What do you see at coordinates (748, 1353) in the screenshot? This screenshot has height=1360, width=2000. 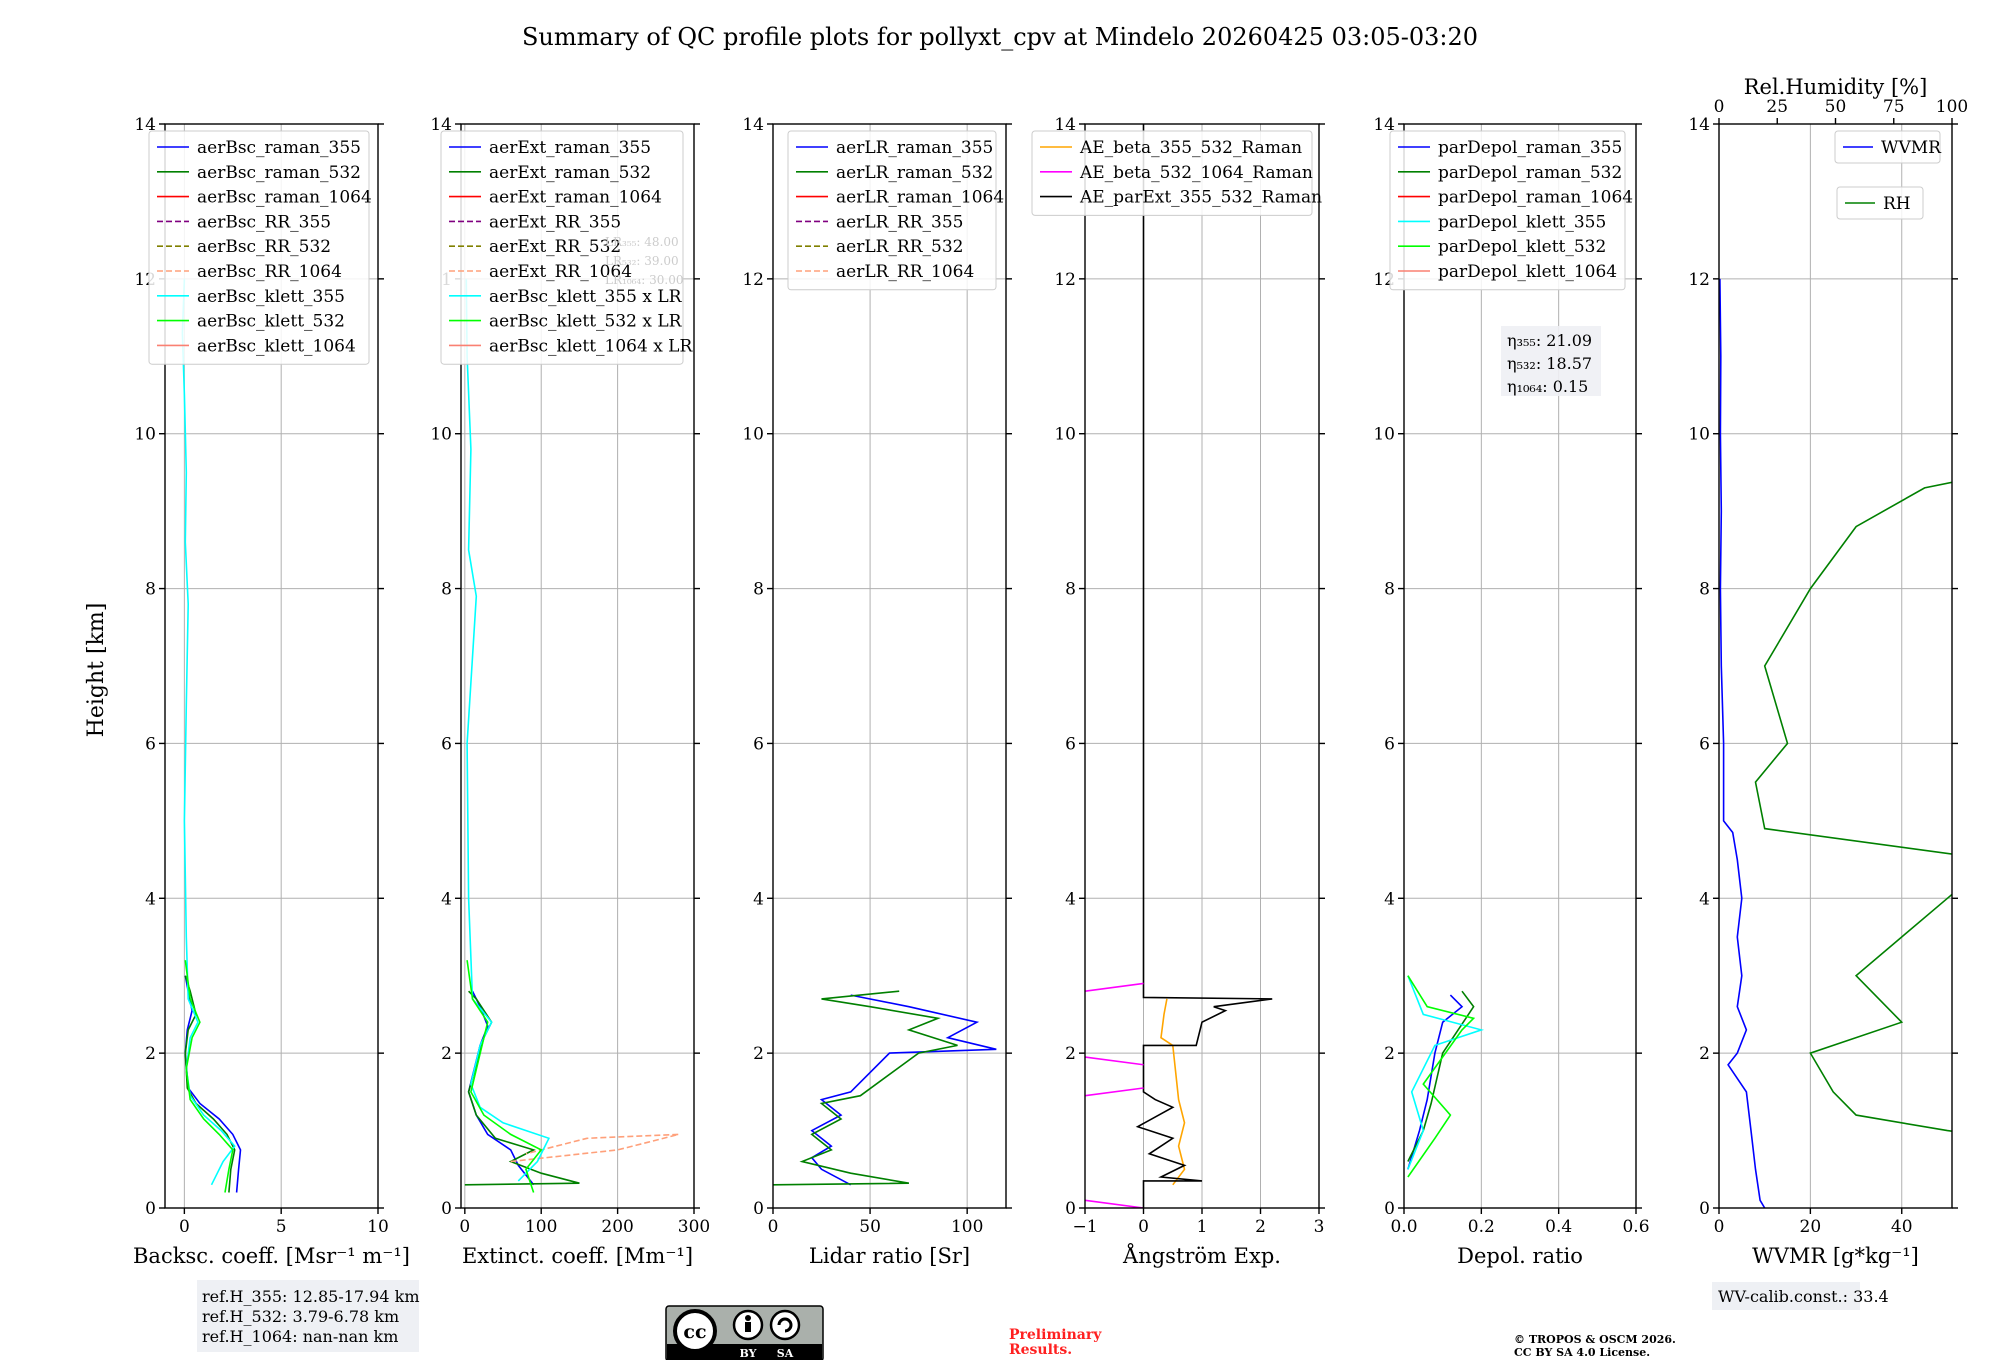 I see `by-label: BY` at bounding box center [748, 1353].